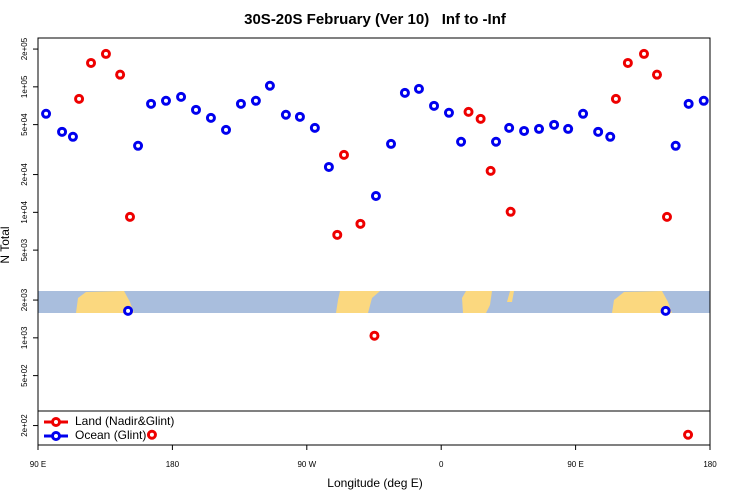 The width and height of the screenshot is (750, 500). I want to click on y-tick-label: 5e+02, so click(24, 375).